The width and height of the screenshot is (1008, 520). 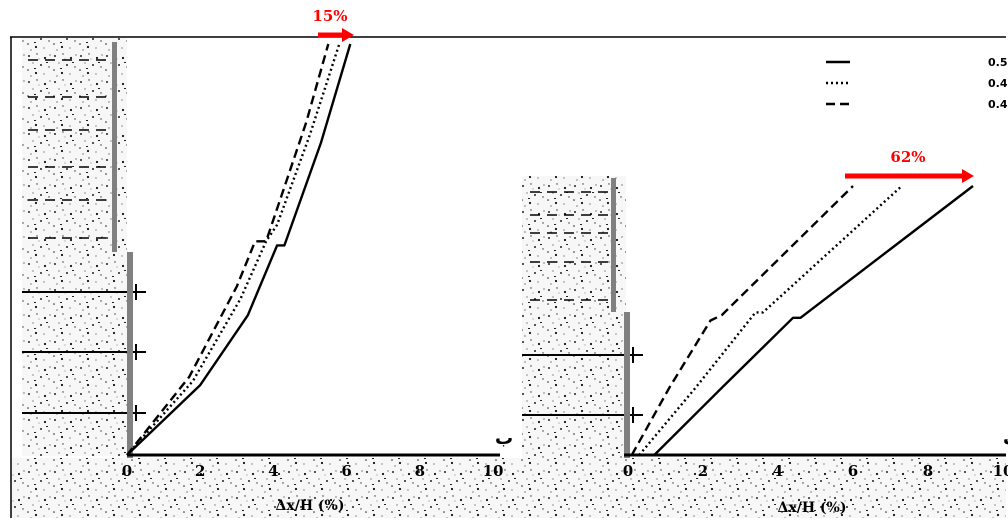 What do you see at coordinates (627, 385) in the screenshot?
I see `wall-lower-right` at bounding box center [627, 385].